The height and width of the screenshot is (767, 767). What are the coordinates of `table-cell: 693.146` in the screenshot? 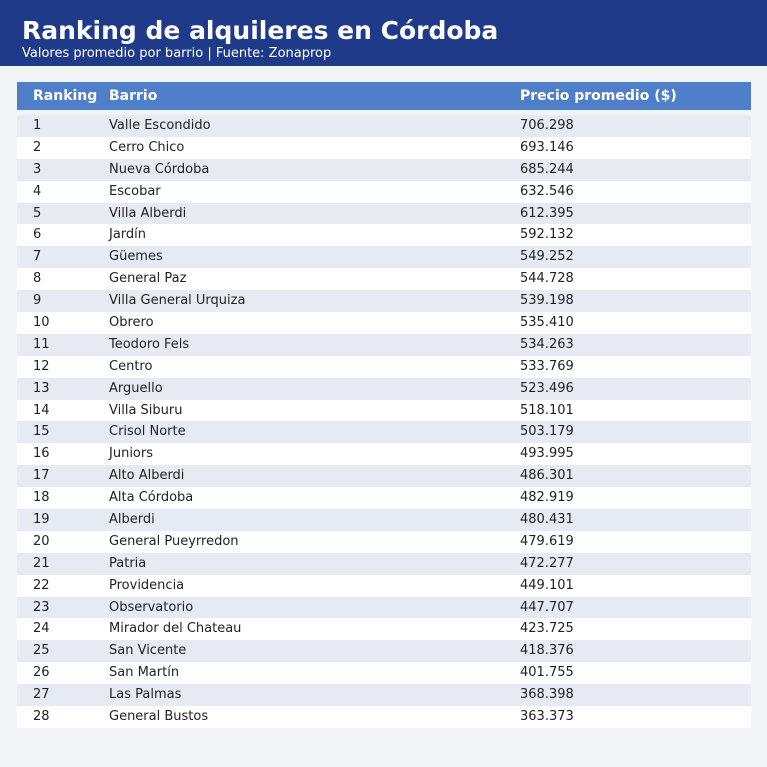 It's located at (547, 147).